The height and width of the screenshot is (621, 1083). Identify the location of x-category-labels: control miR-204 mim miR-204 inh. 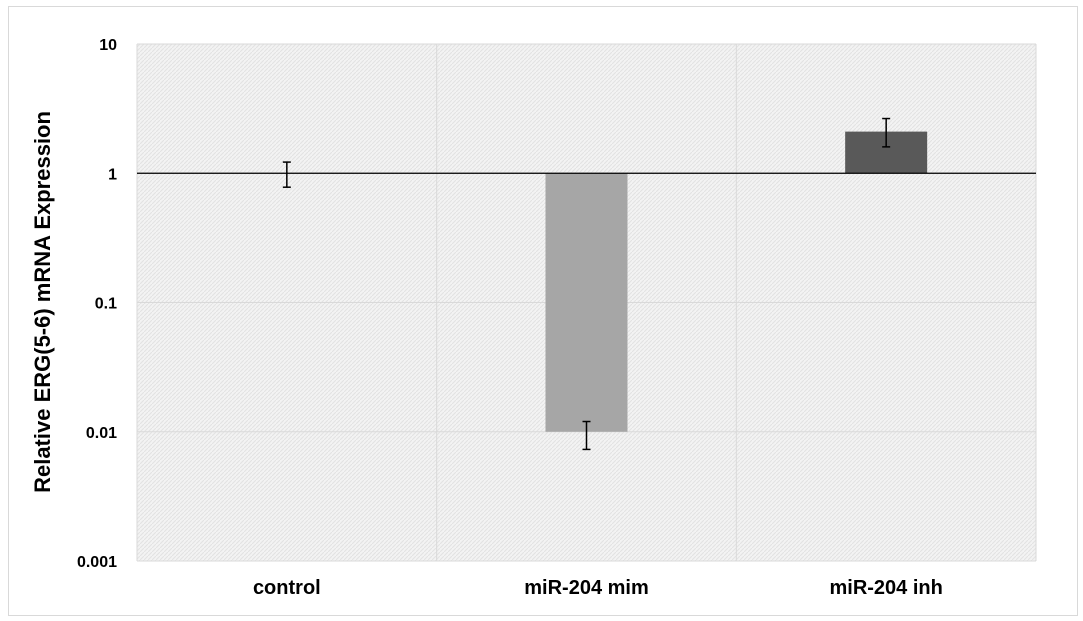
(598, 588).